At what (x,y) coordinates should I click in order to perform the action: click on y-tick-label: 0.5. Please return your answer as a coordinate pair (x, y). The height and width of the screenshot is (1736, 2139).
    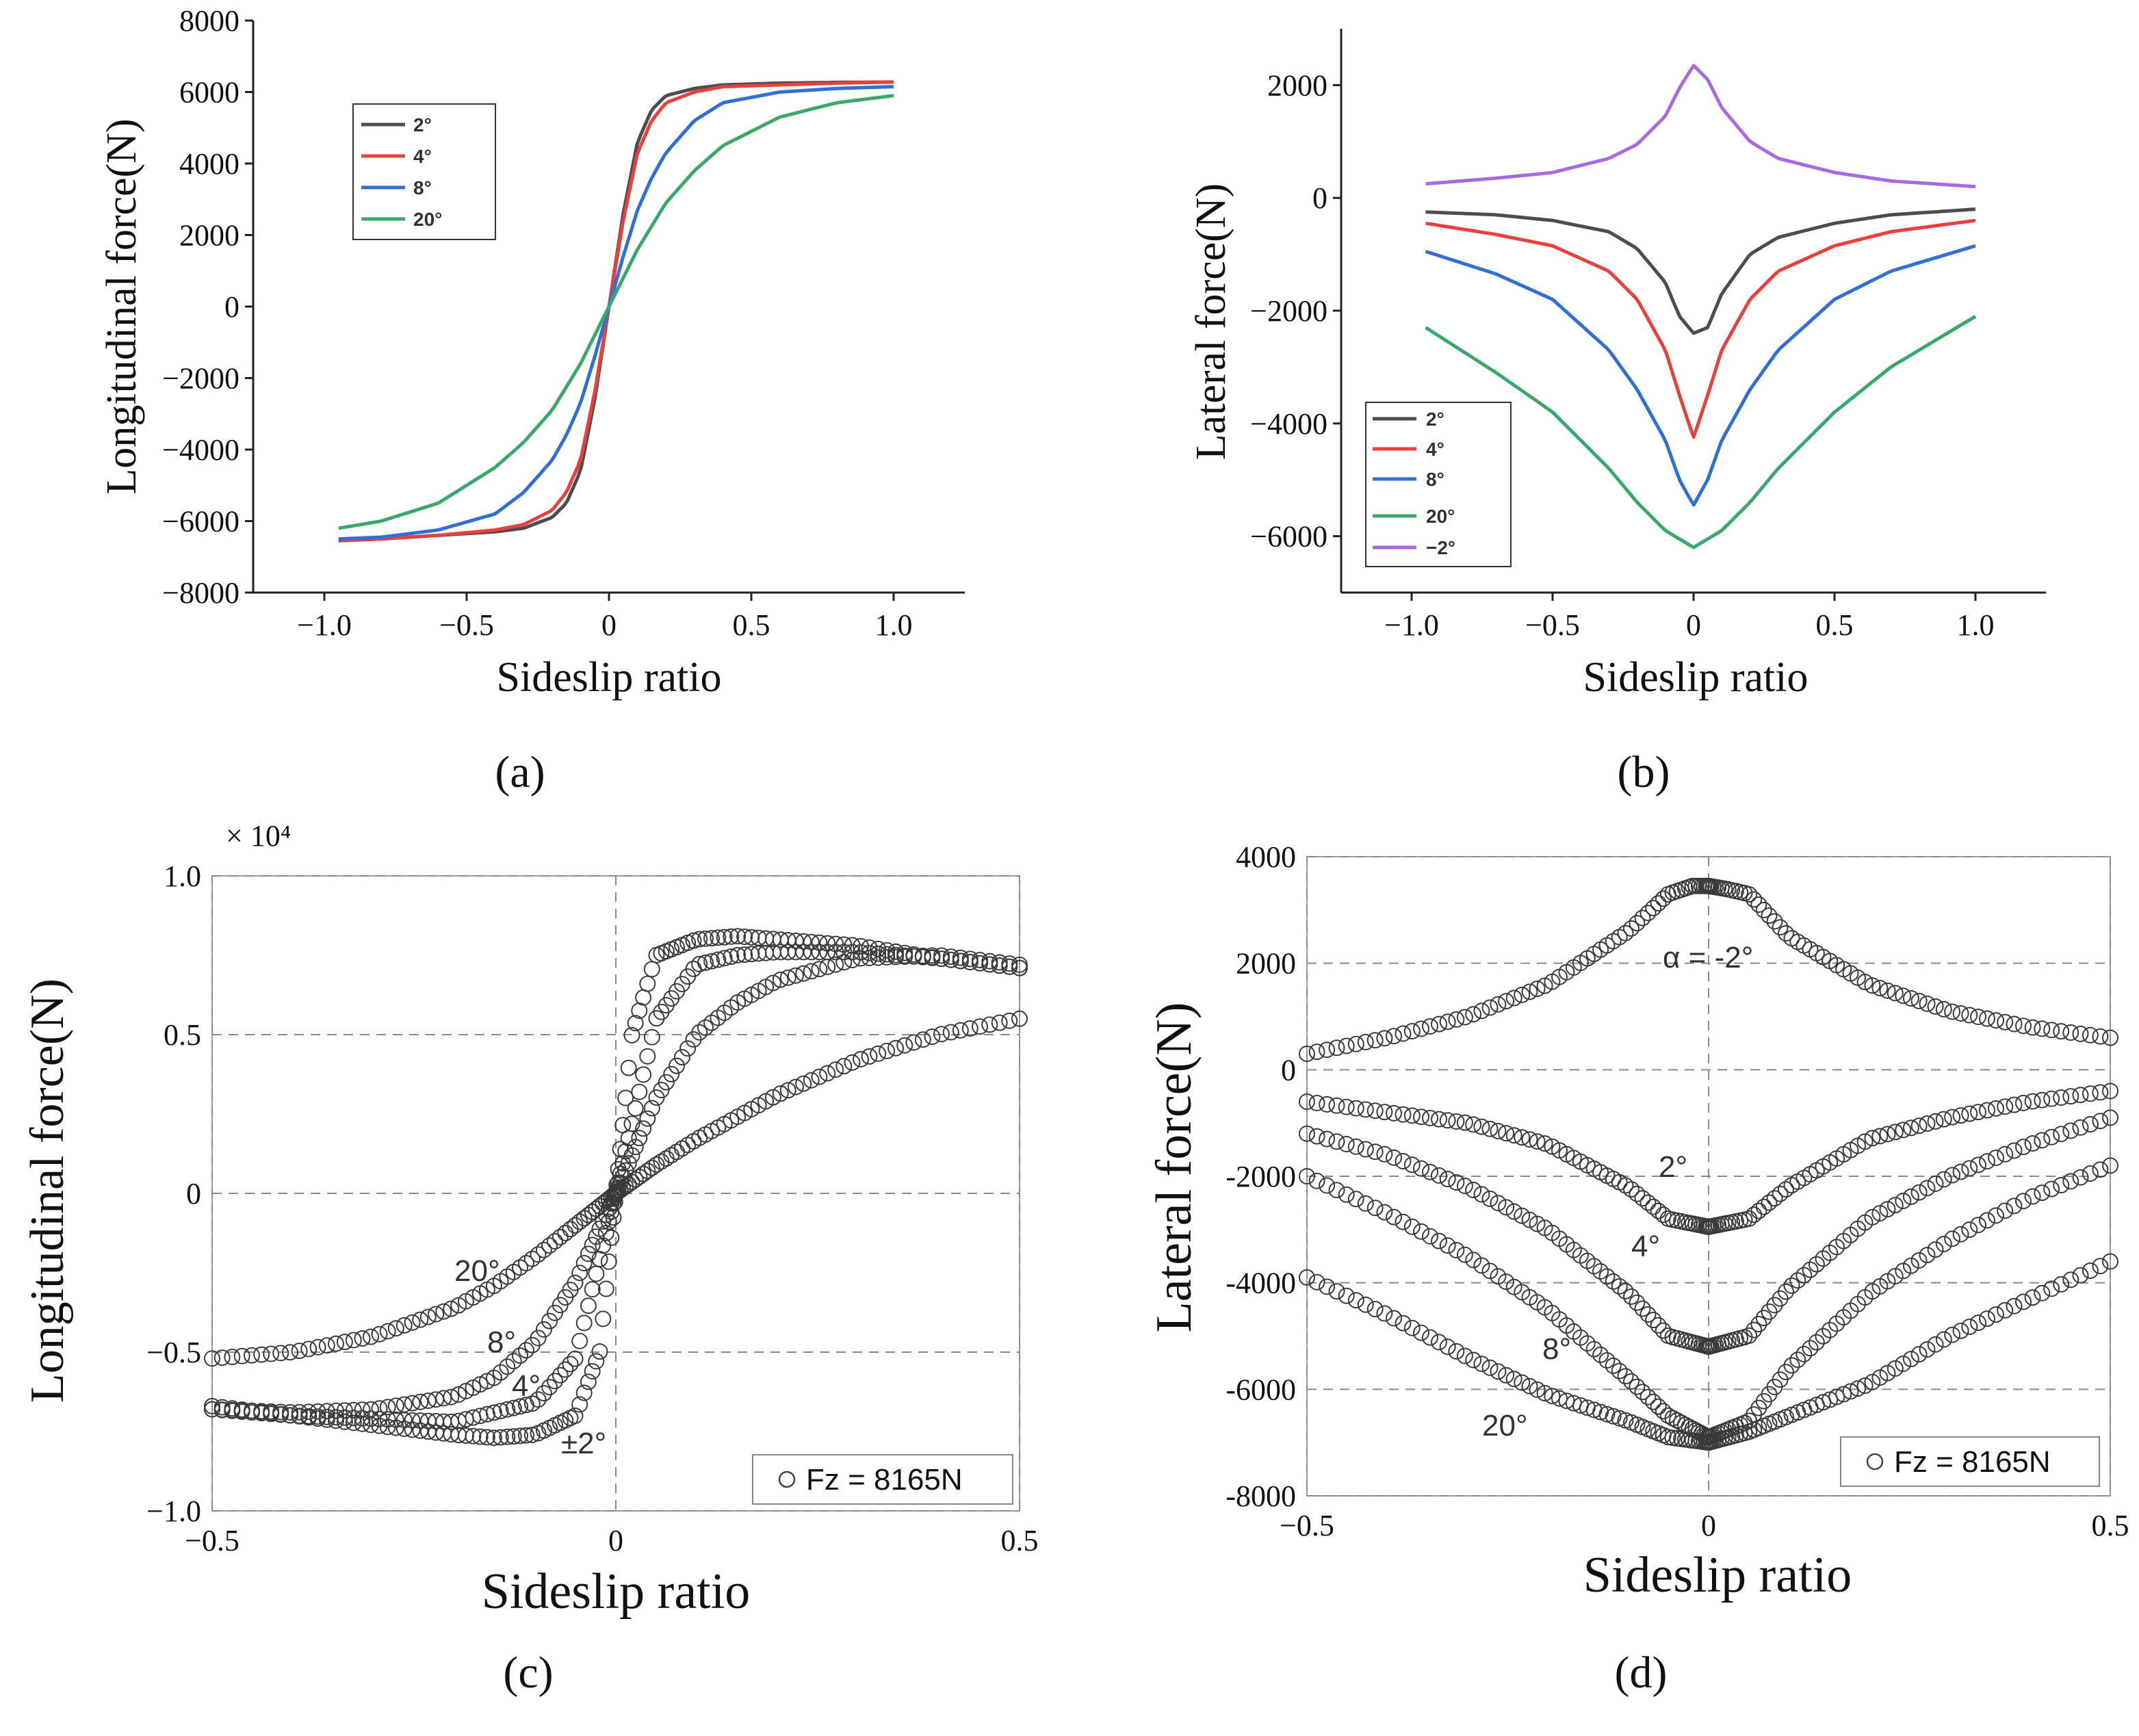
    Looking at the image, I should click on (182, 1035).